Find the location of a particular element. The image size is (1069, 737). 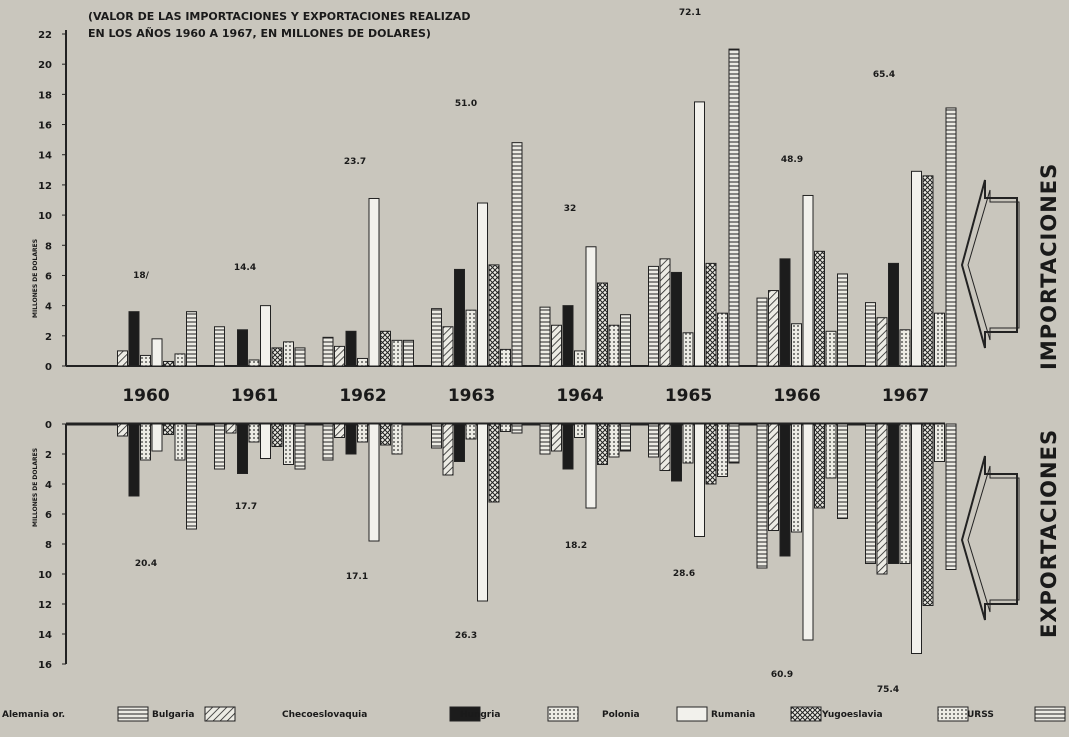

legend-label: Checoeslovaquia is located at coordinates (324, 715).